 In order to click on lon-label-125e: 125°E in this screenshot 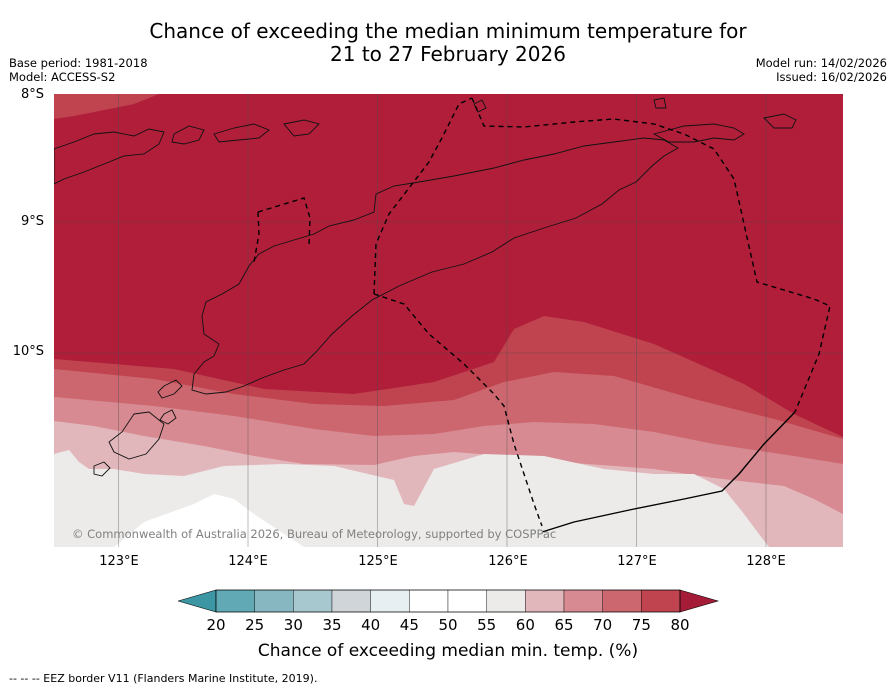, I will do `click(378, 561)`.